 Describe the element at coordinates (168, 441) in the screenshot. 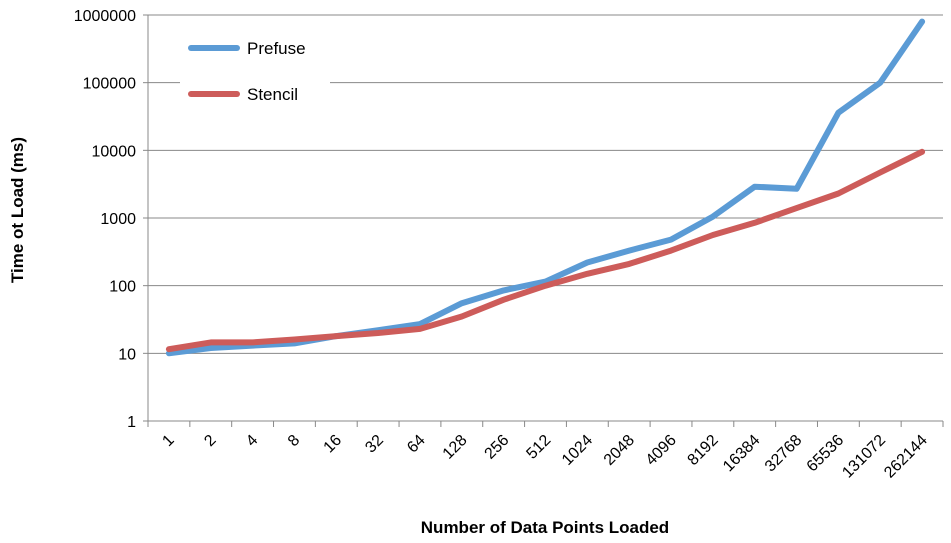

I see `x-tick-label-1: 1` at that location.